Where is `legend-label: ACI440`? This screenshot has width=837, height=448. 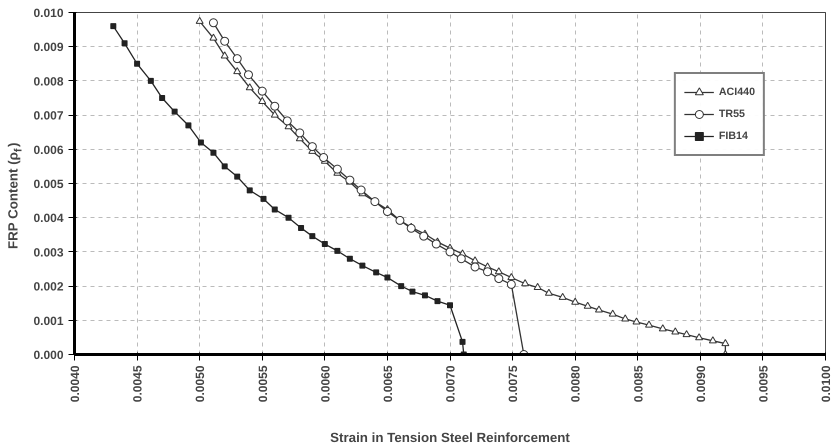 legend-label: ACI440 is located at coordinates (736, 92).